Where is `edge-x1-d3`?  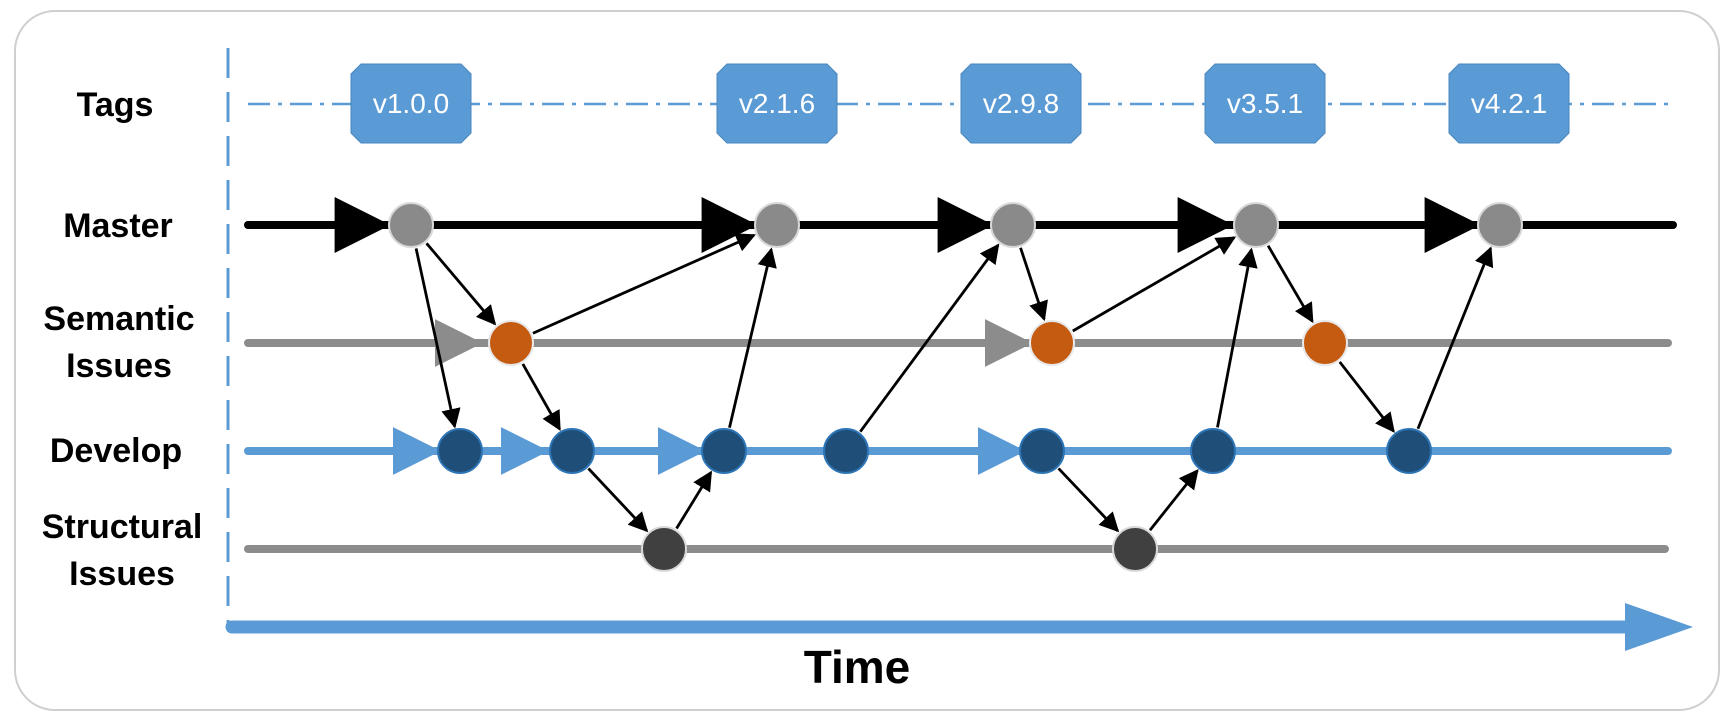
edge-x1-d3 is located at coordinates (694, 500).